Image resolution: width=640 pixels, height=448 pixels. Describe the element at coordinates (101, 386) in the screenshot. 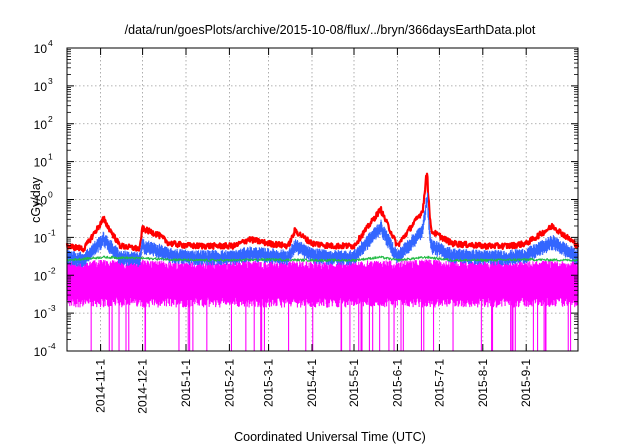

I see `x-tick-label: 2014-11-1` at that location.